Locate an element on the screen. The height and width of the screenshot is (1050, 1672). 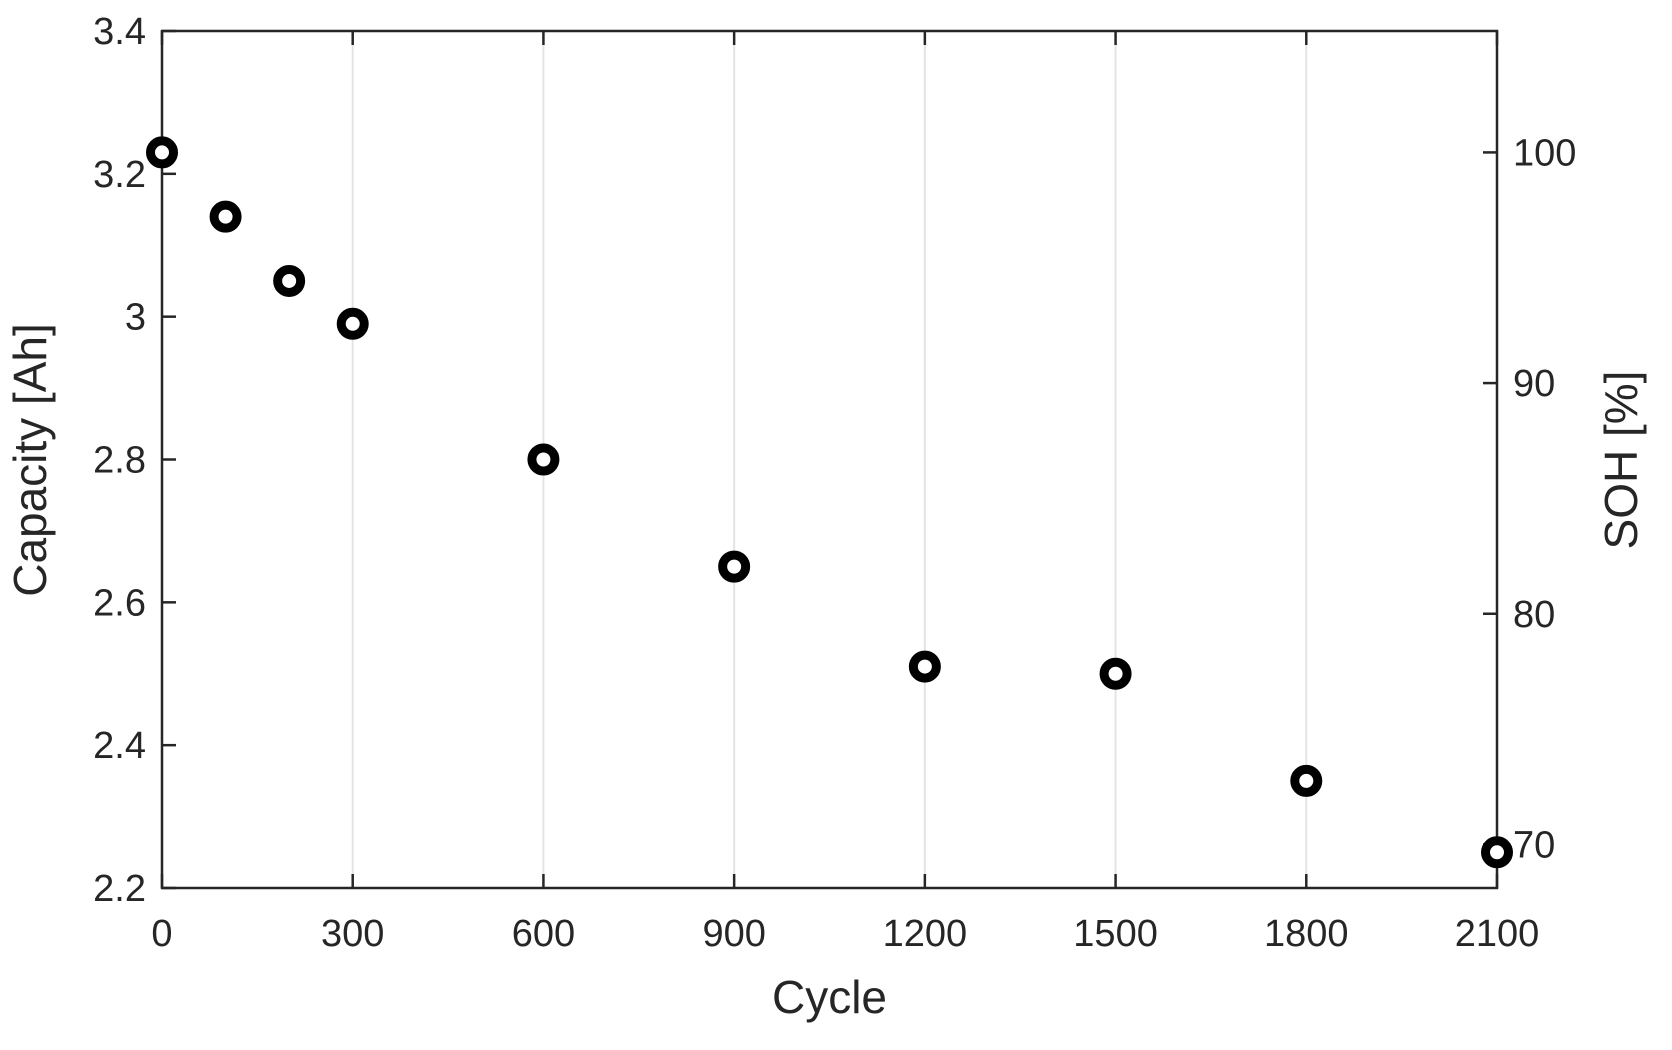
x-tick-label: 1500 is located at coordinates (1115, 934).